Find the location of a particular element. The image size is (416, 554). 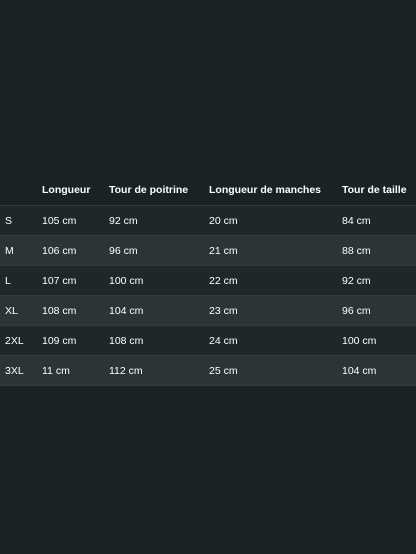

length-value: 109 cm is located at coordinates (59, 340).